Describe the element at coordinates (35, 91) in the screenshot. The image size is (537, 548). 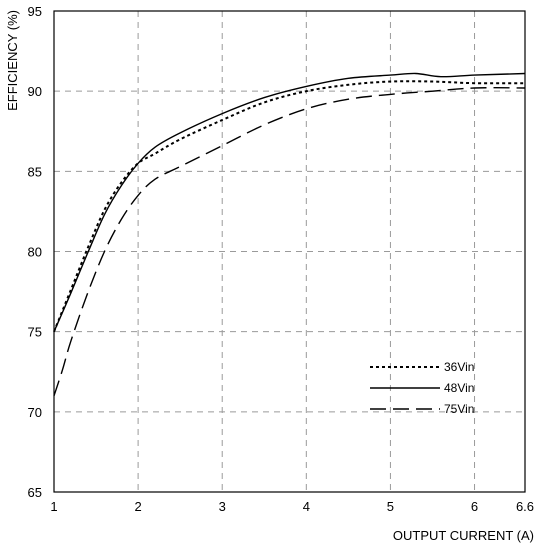
I see `y-tick-label: 90` at that location.